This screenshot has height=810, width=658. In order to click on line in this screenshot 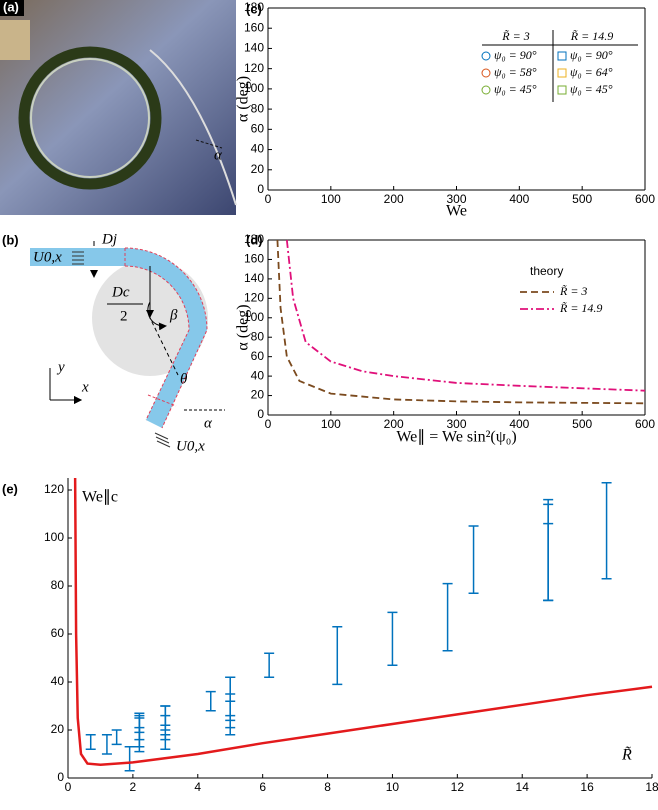, I will do `click(461, 322)`.